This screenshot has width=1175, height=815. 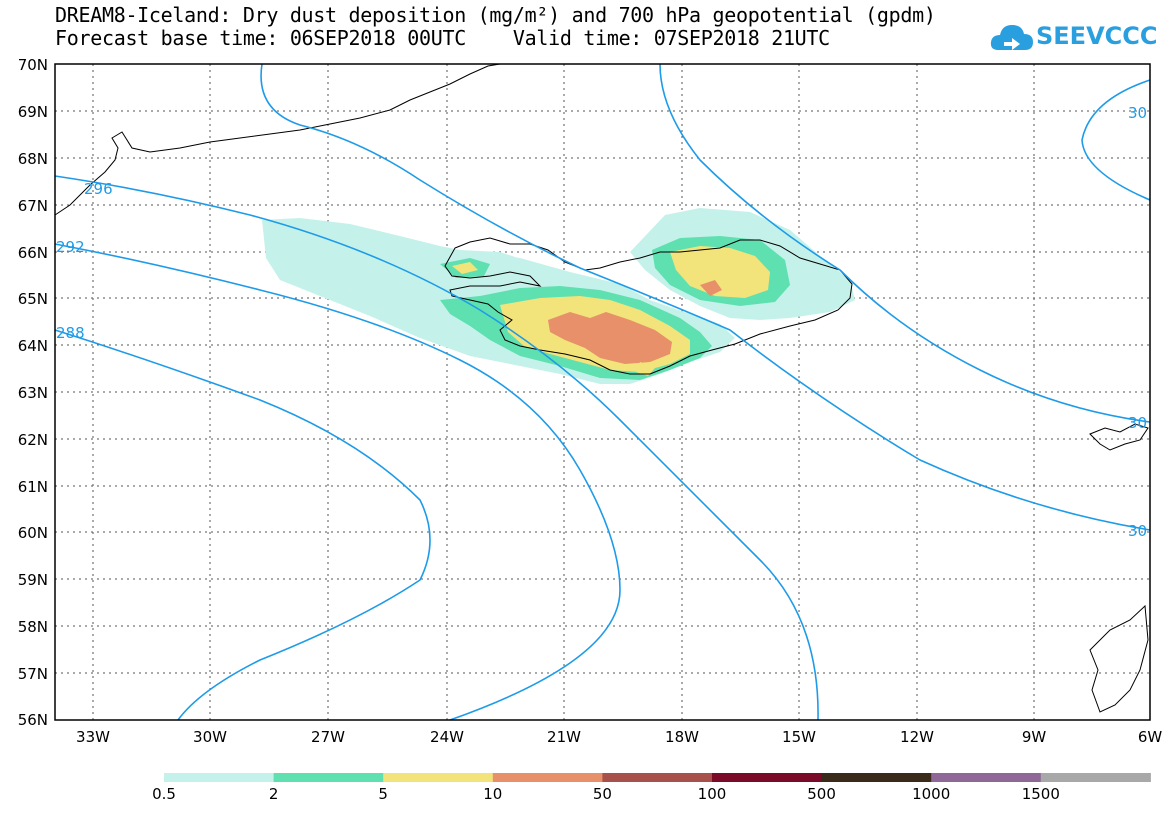 What do you see at coordinates (33, 253) in the screenshot?
I see `lat-label: 66N` at bounding box center [33, 253].